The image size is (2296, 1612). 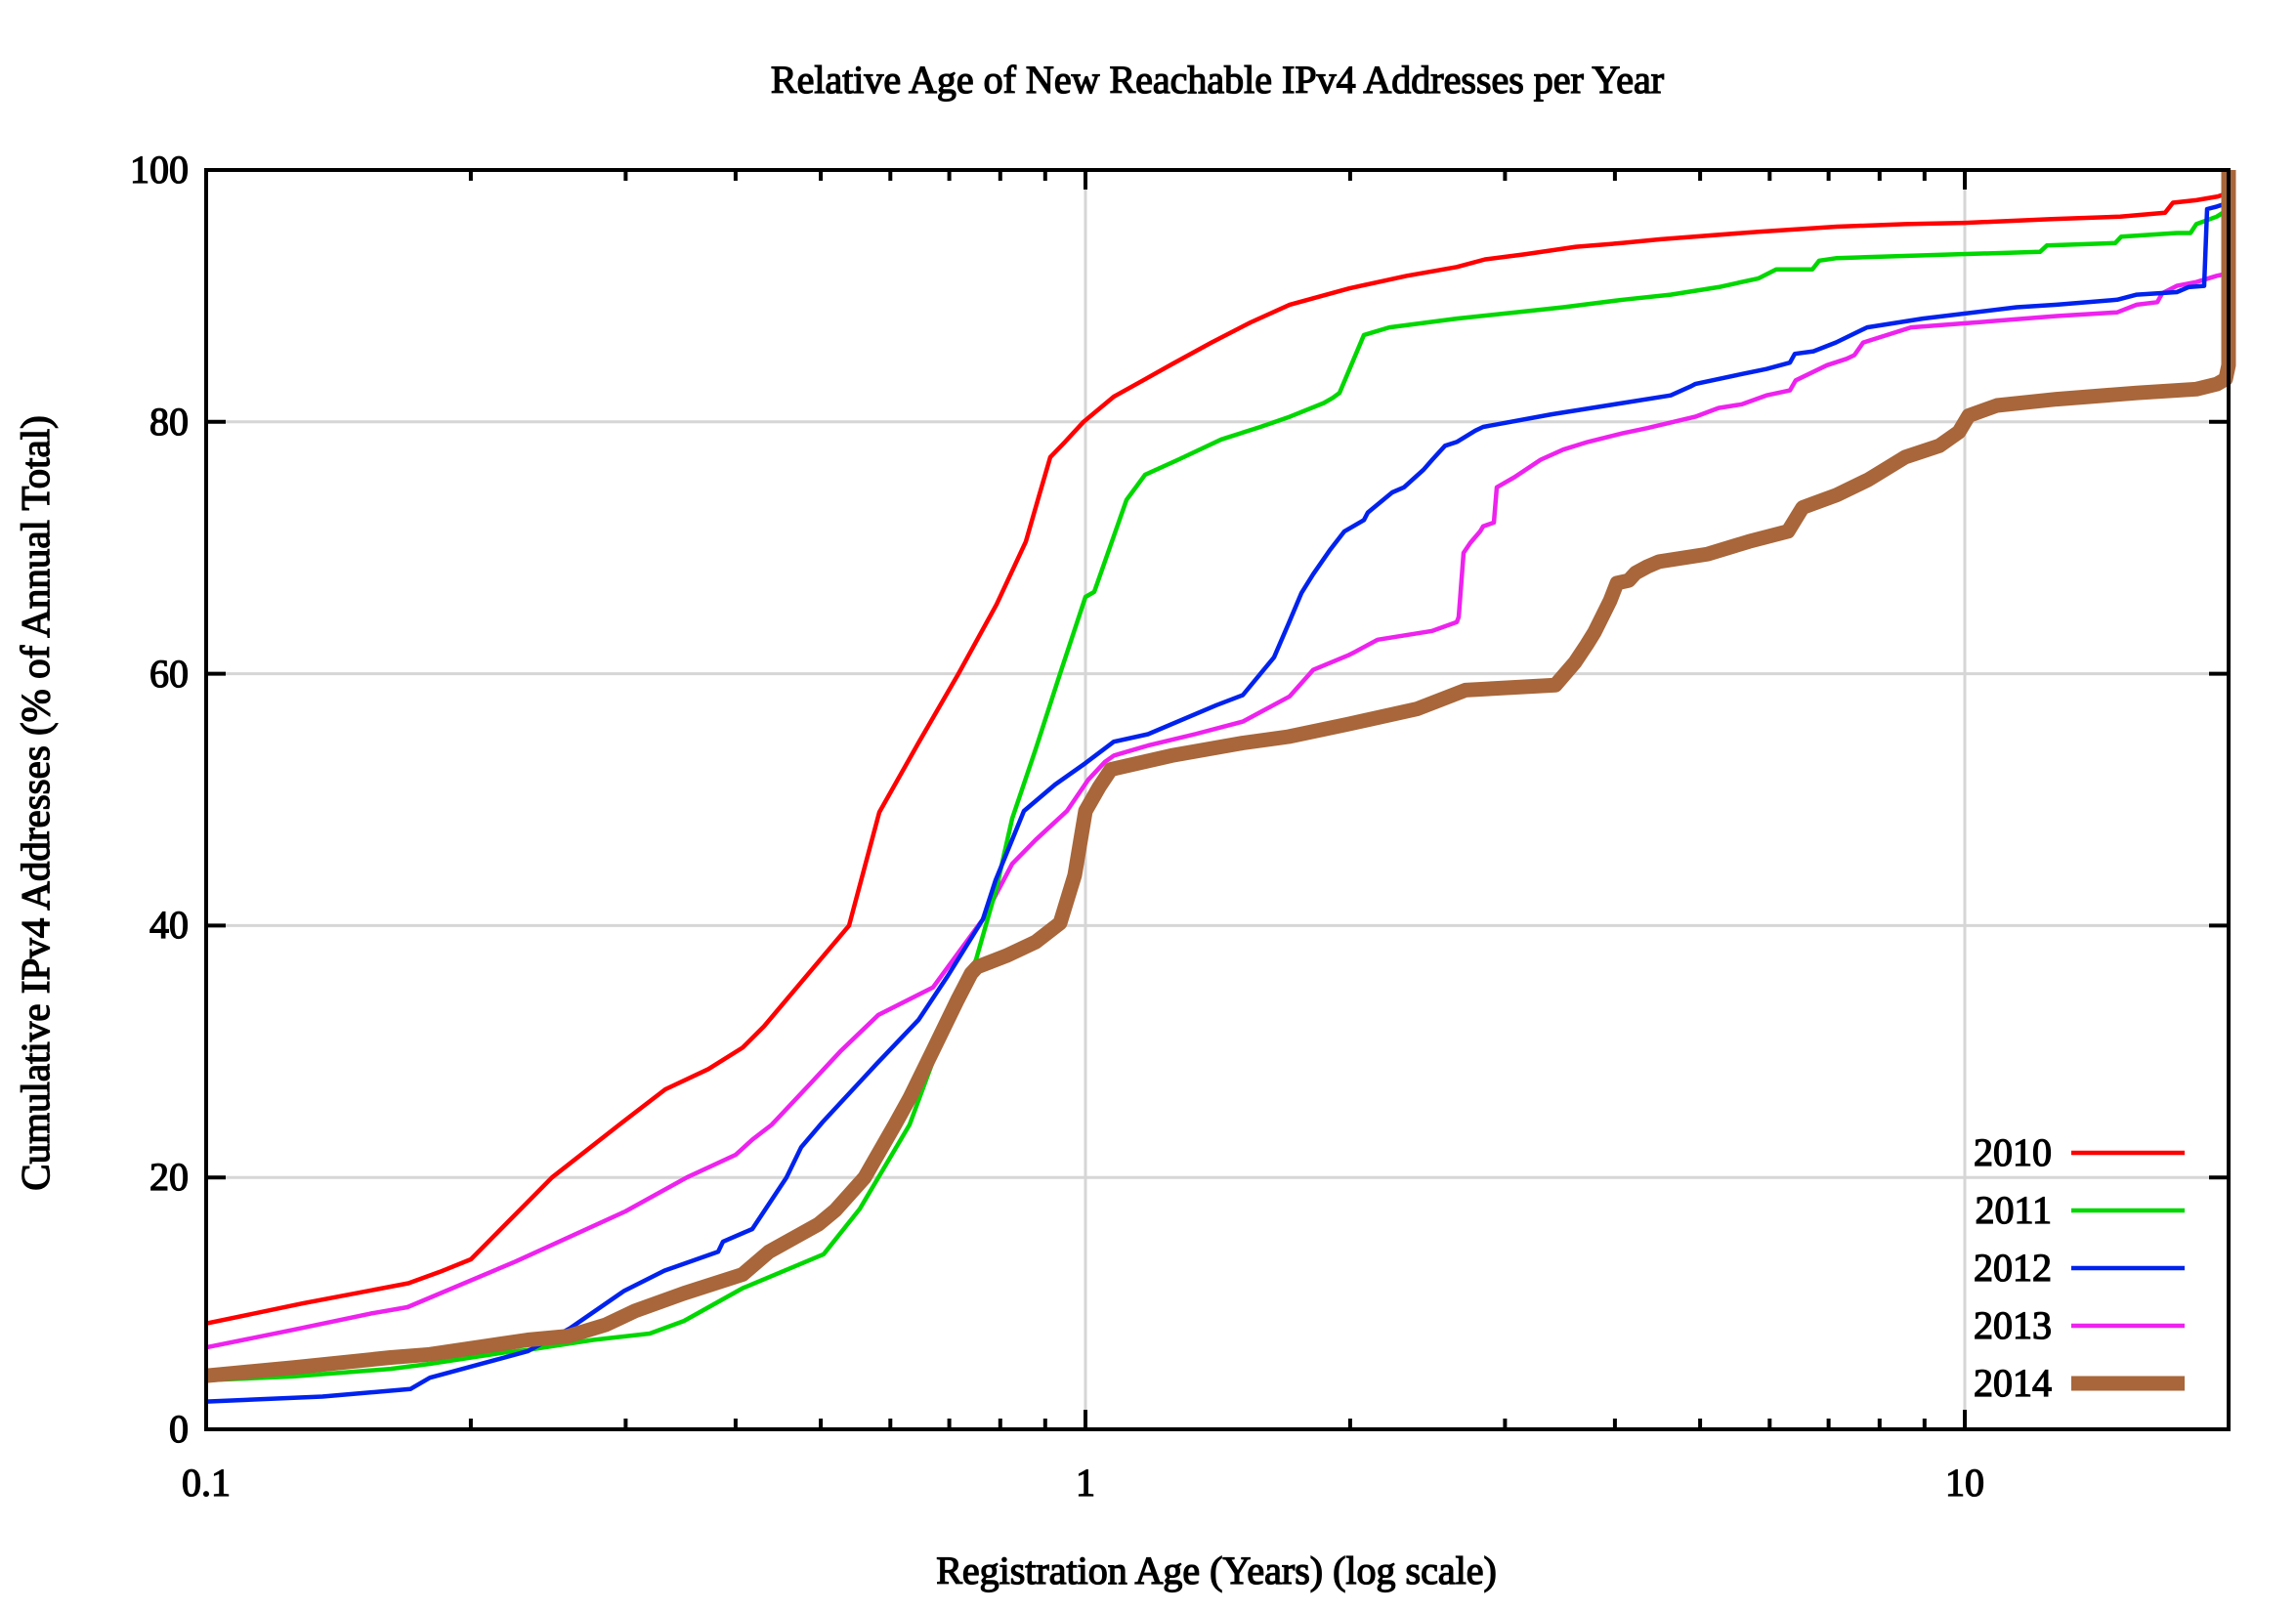 What do you see at coordinates (2013, 1325) in the screenshot?
I see `svg-text: 2013` at bounding box center [2013, 1325].